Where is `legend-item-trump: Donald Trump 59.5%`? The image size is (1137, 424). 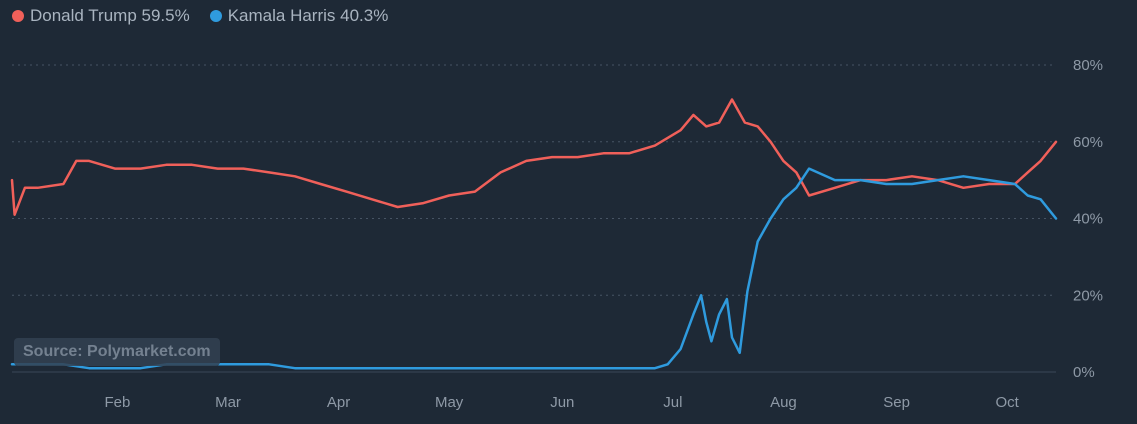
legend-item-trump: Donald Trump 59.5% is located at coordinates (101, 16).